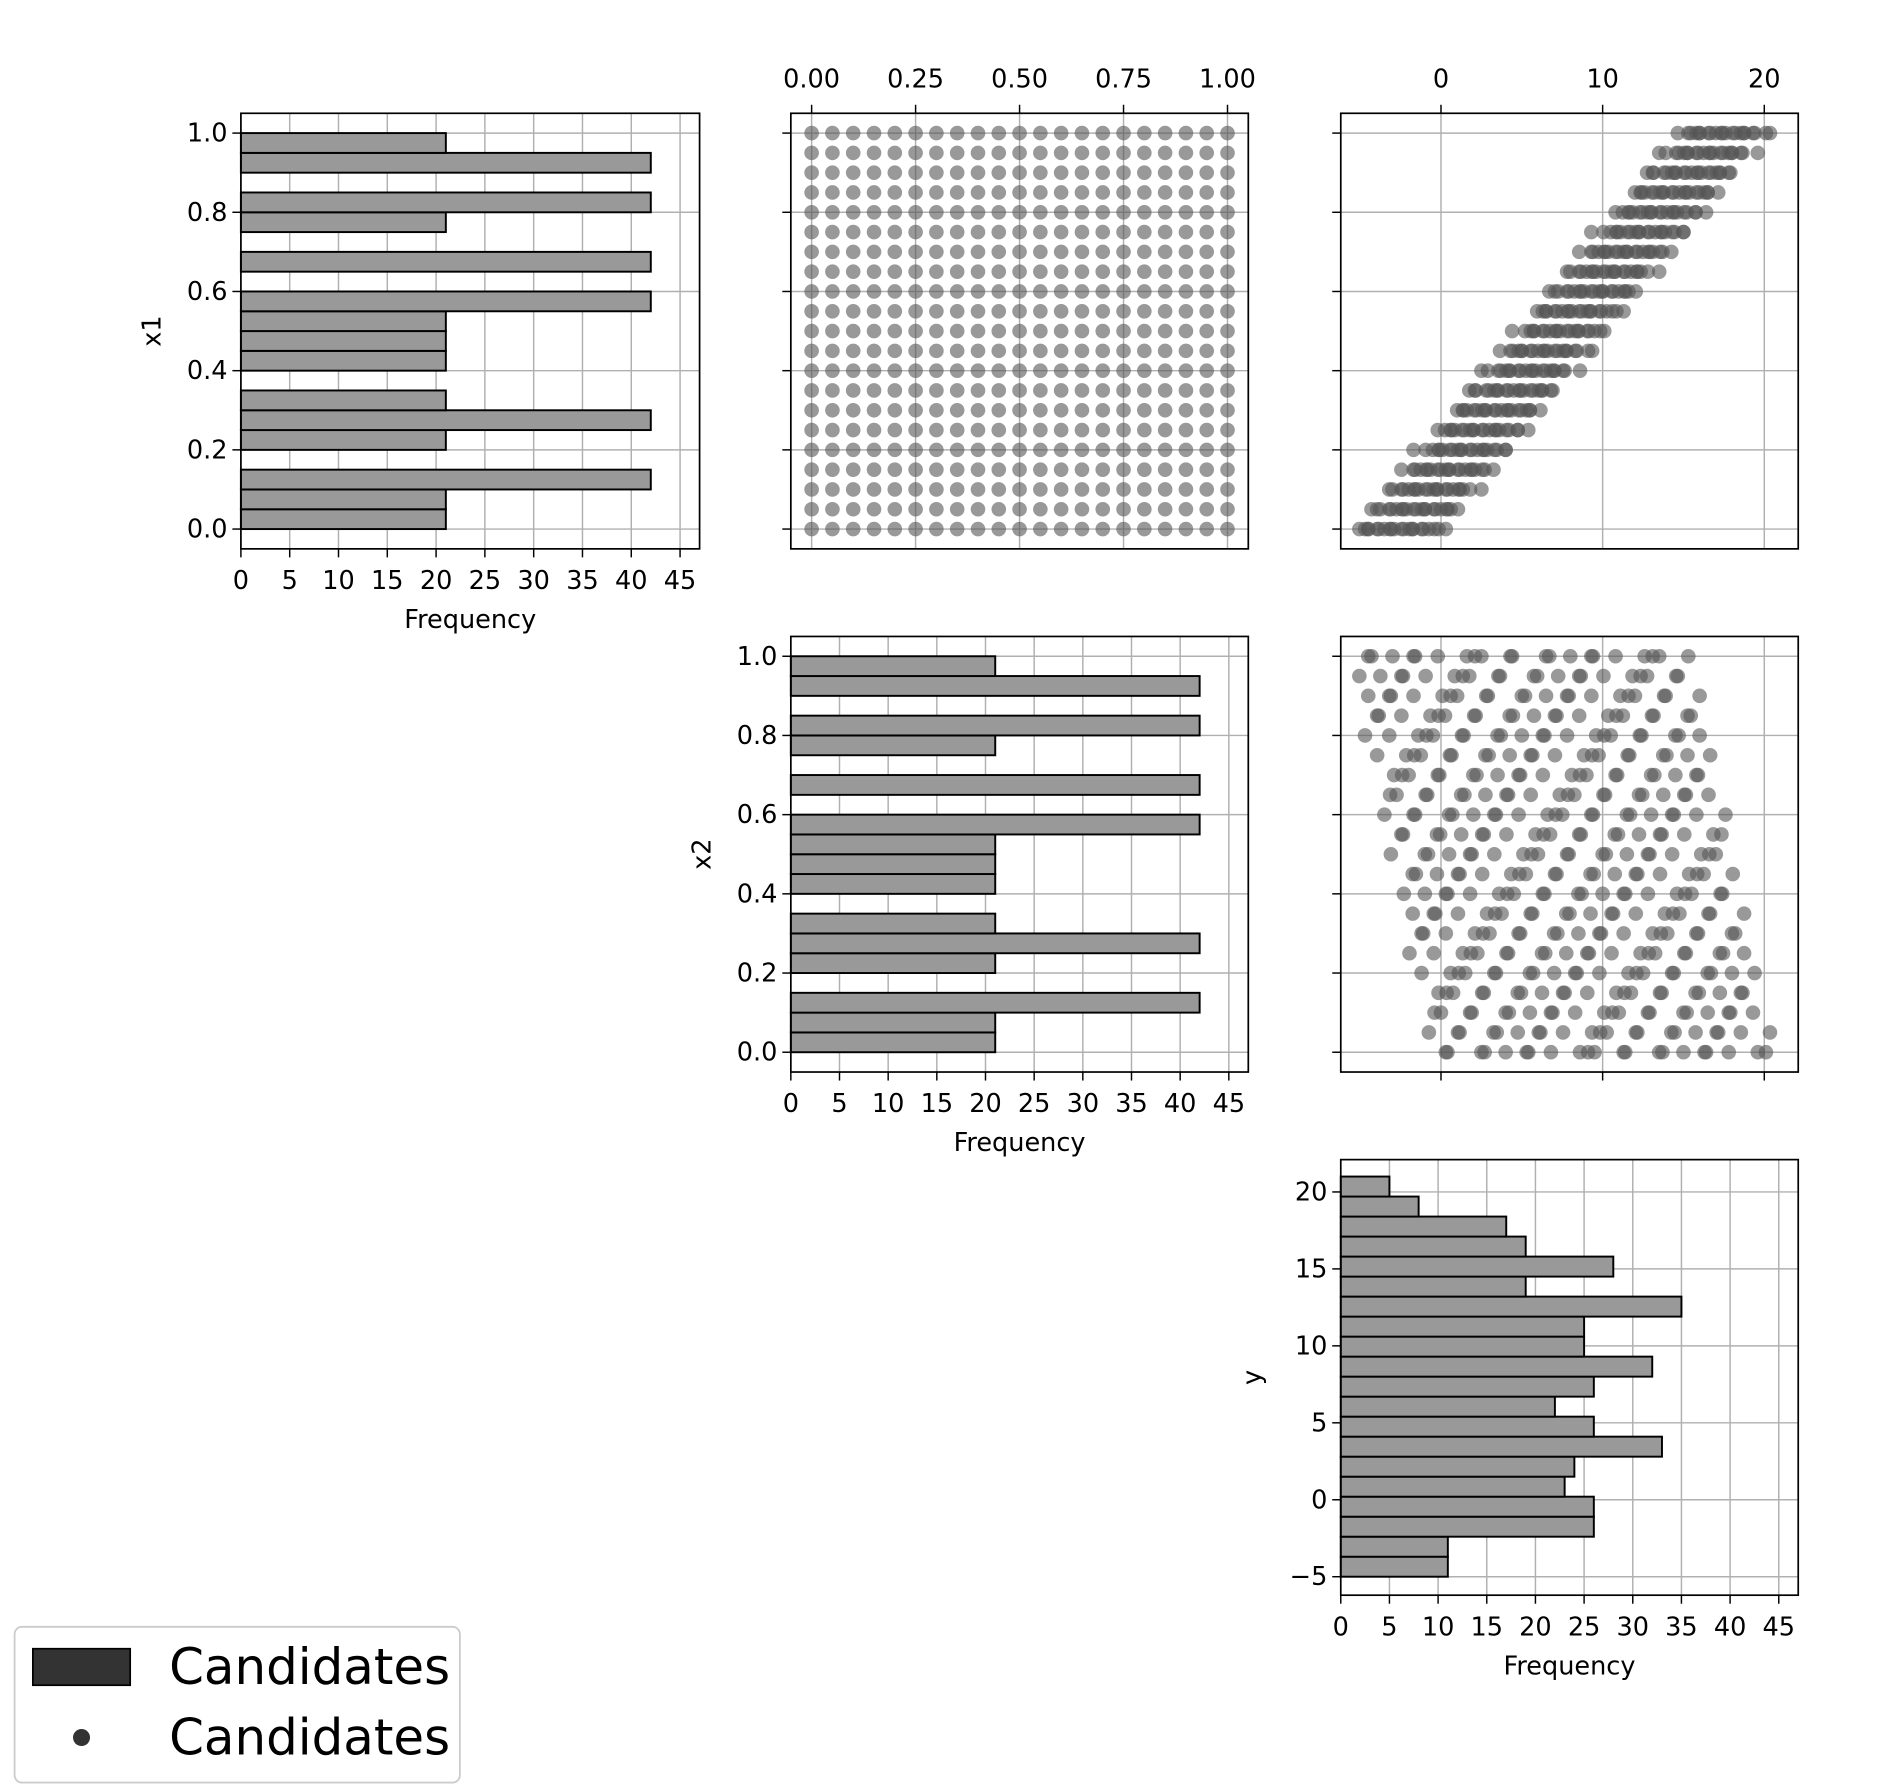  What do you see at coordinates (1764, 80) in the screenshot?
I see `x-tick-label: 20` at bounding box center [1764, 80].